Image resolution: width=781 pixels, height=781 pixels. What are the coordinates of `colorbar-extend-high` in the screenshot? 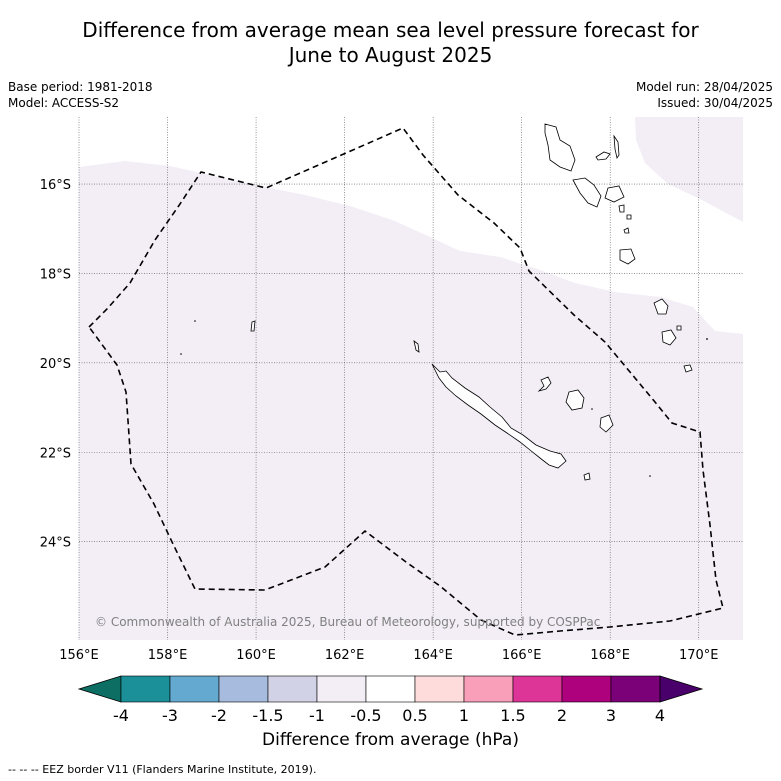 It's located at (681, 689).